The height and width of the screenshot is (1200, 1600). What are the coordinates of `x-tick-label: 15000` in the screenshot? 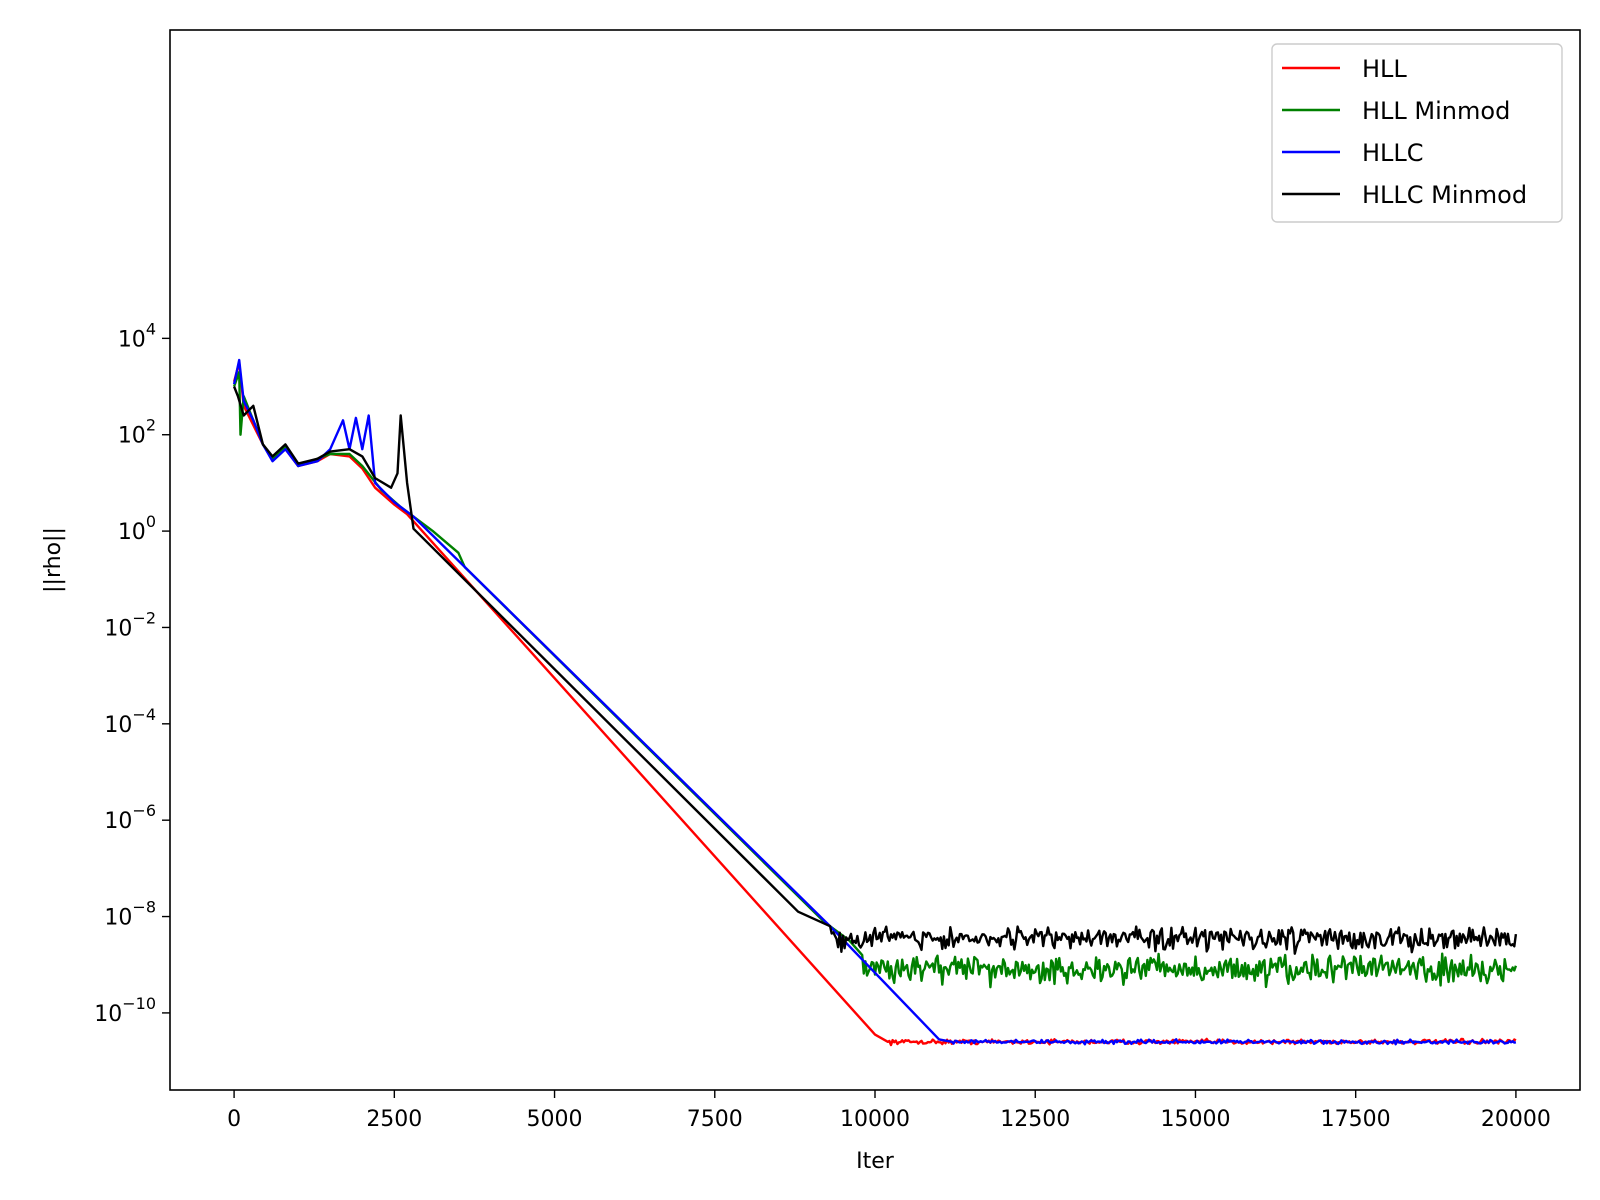 It's located at (1195, 1119).